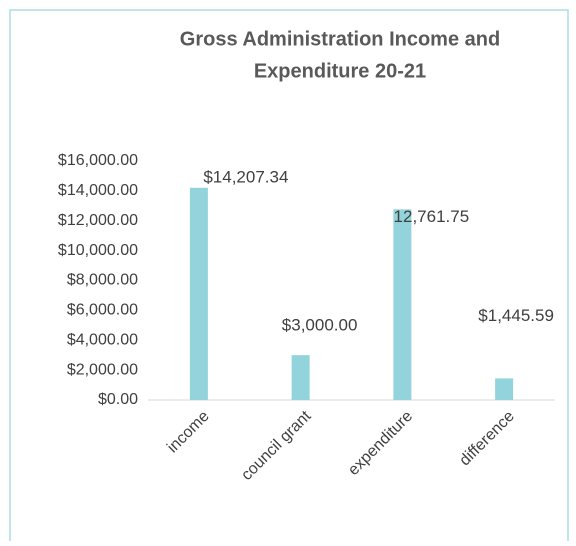  I want to click on y-tick-label: $14,000.00, so click(98, 190).